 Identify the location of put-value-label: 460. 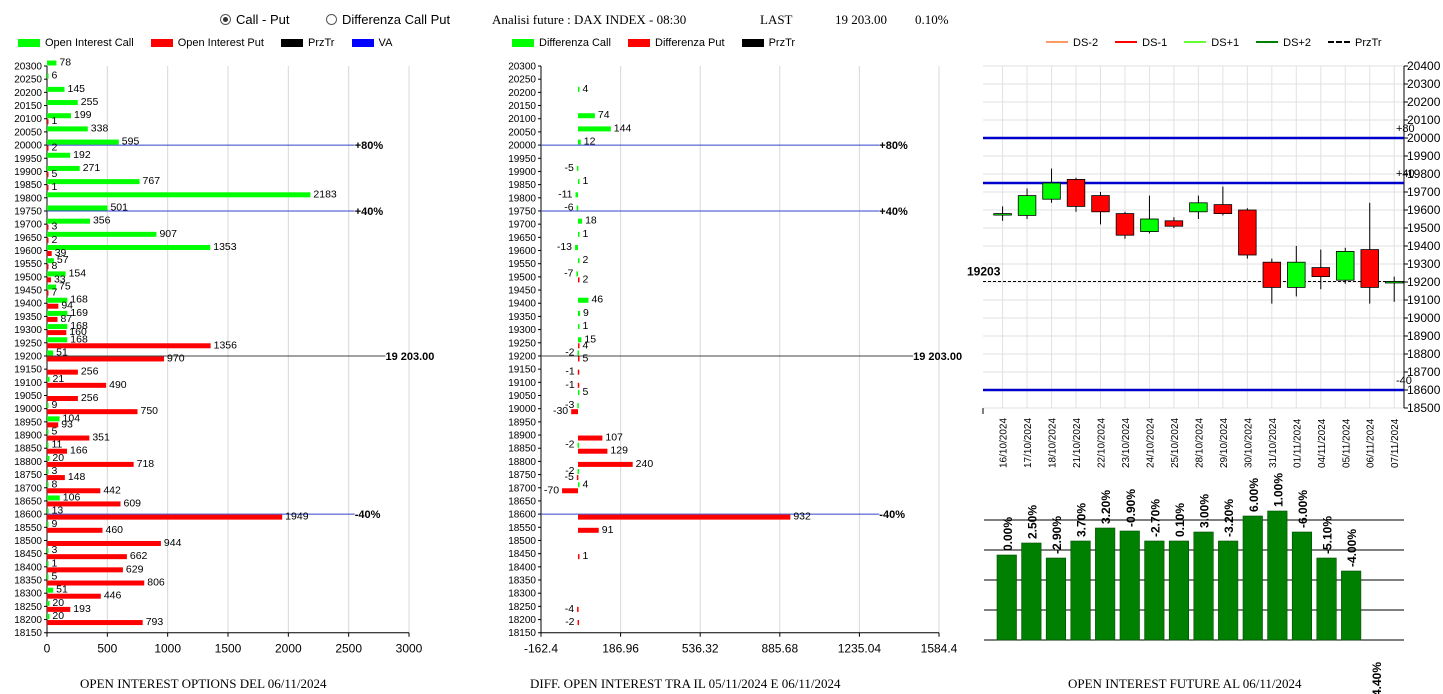
(115, 530).